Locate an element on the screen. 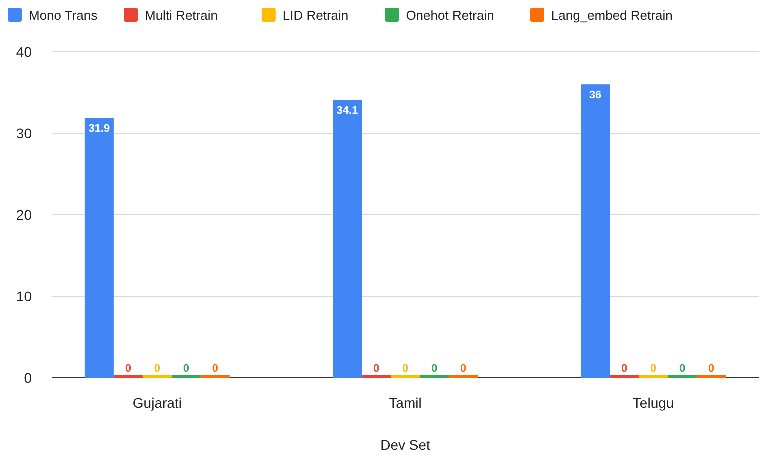 The image size is (767, 458). x-tick-label: Gujarati is located at coordinates (157, 403).